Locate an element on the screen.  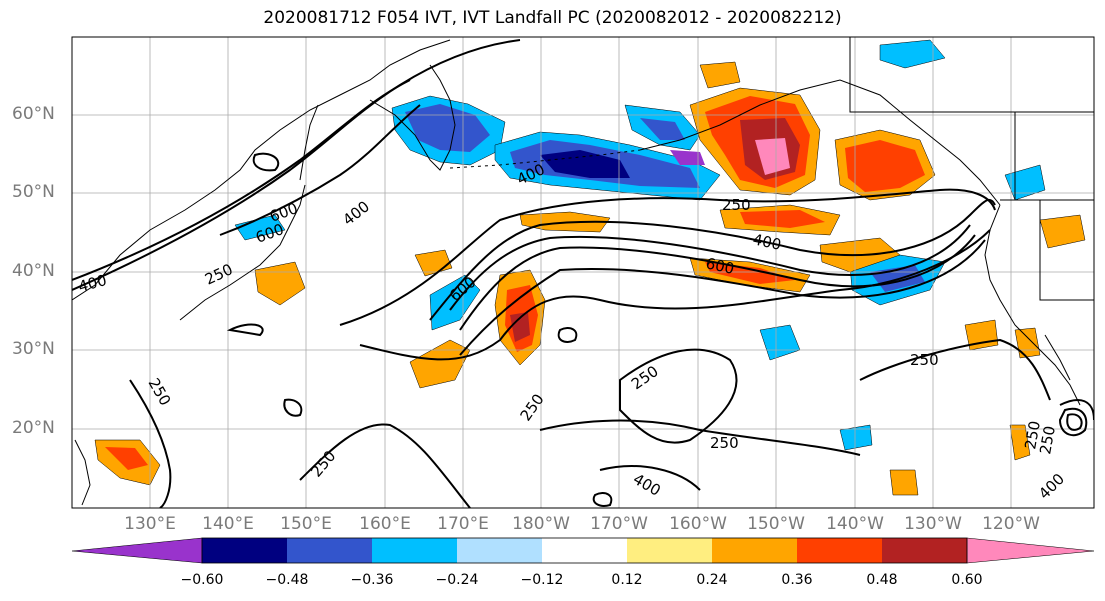
north-america-coastline is located at coordinates (1032, 305).